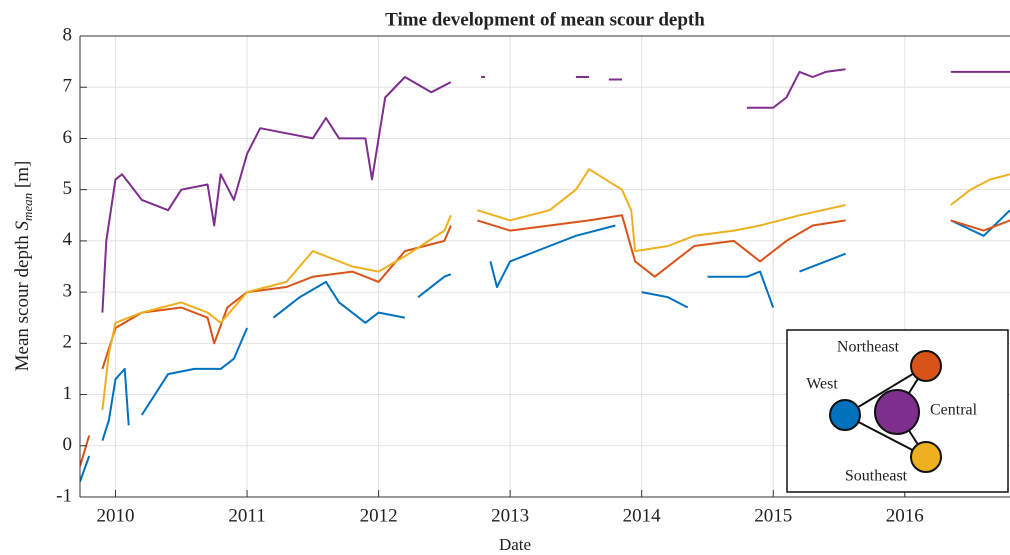 The width and height of the screenshot is (1010, 555). I want to click on y-label-subscript: mean, so click(27, 207).